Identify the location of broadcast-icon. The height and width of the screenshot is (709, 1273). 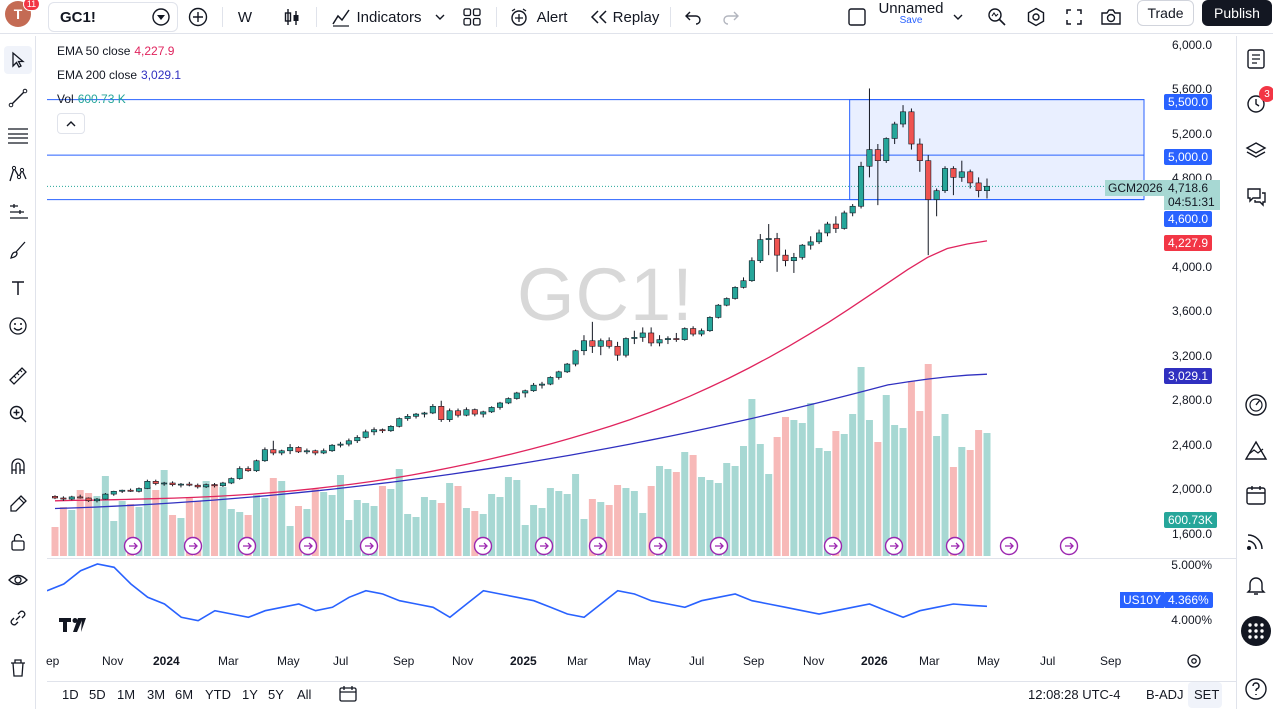
(1256, 541).